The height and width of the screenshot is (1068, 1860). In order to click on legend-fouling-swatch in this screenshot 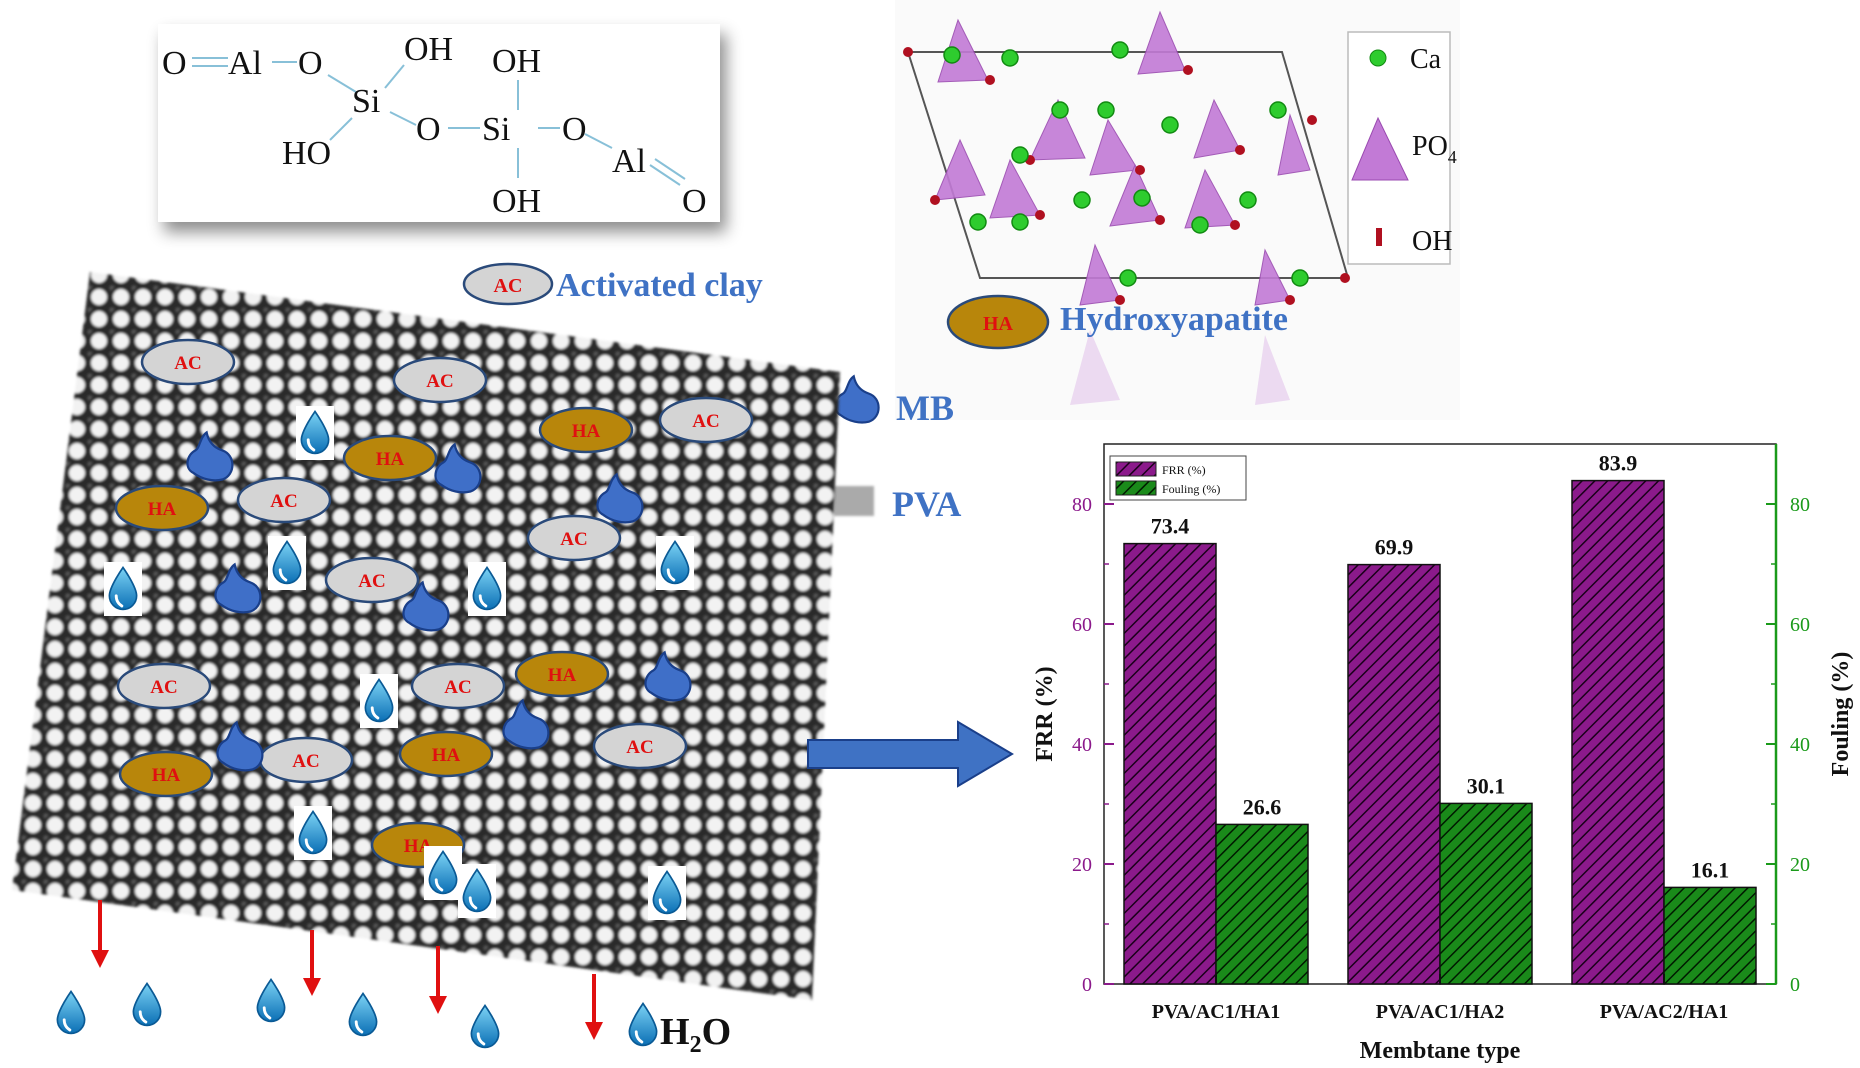, I will do `click(1136, 488)`.